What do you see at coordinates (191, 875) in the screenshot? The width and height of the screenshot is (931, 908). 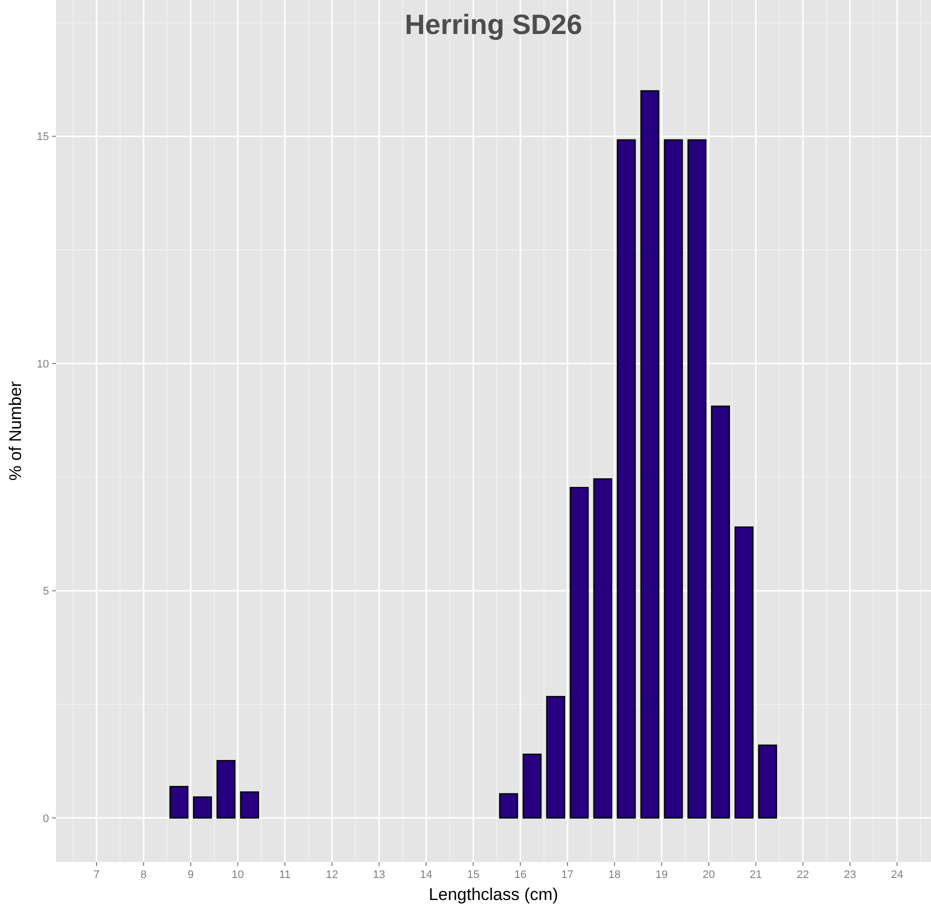 I see `x-tick-label: 9` at bounding box center [191, 875].